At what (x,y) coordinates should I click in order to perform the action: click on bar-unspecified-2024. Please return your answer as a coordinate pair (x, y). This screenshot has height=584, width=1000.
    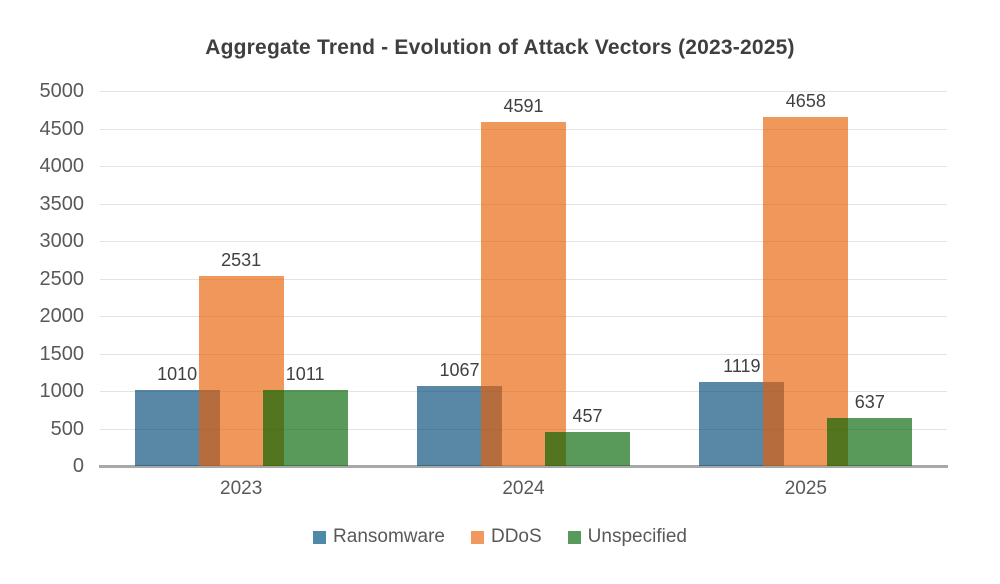
    Looking at the image, I should click on (587, 448).